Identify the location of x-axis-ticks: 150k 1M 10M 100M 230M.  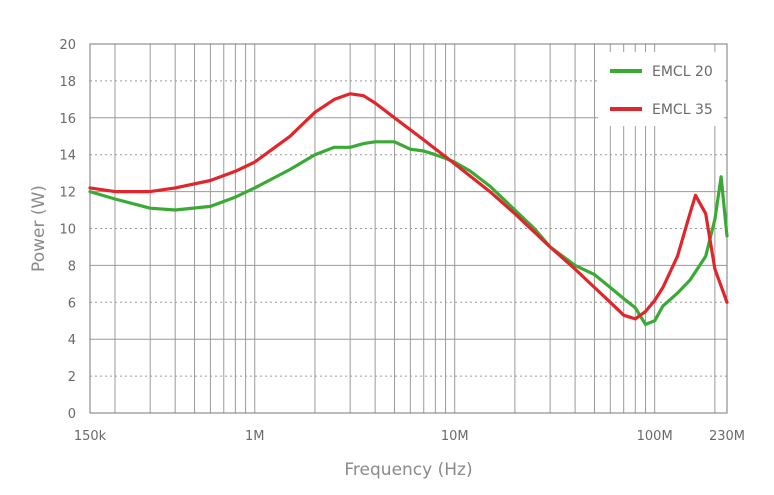
(409, 436).